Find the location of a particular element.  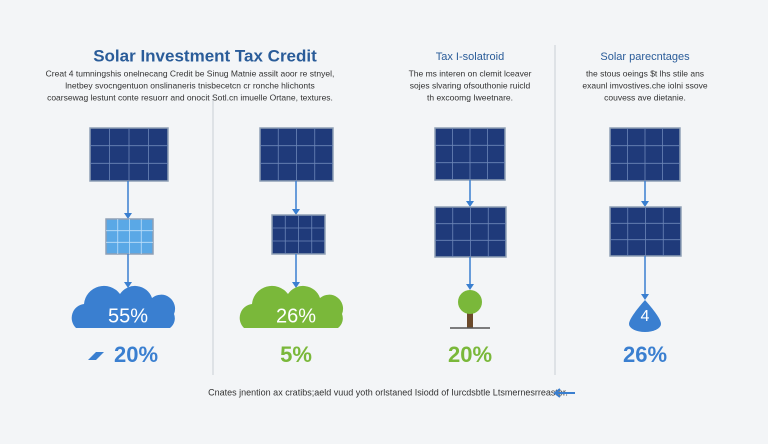

icon-value: 4 is located at coordinates (645, 316).